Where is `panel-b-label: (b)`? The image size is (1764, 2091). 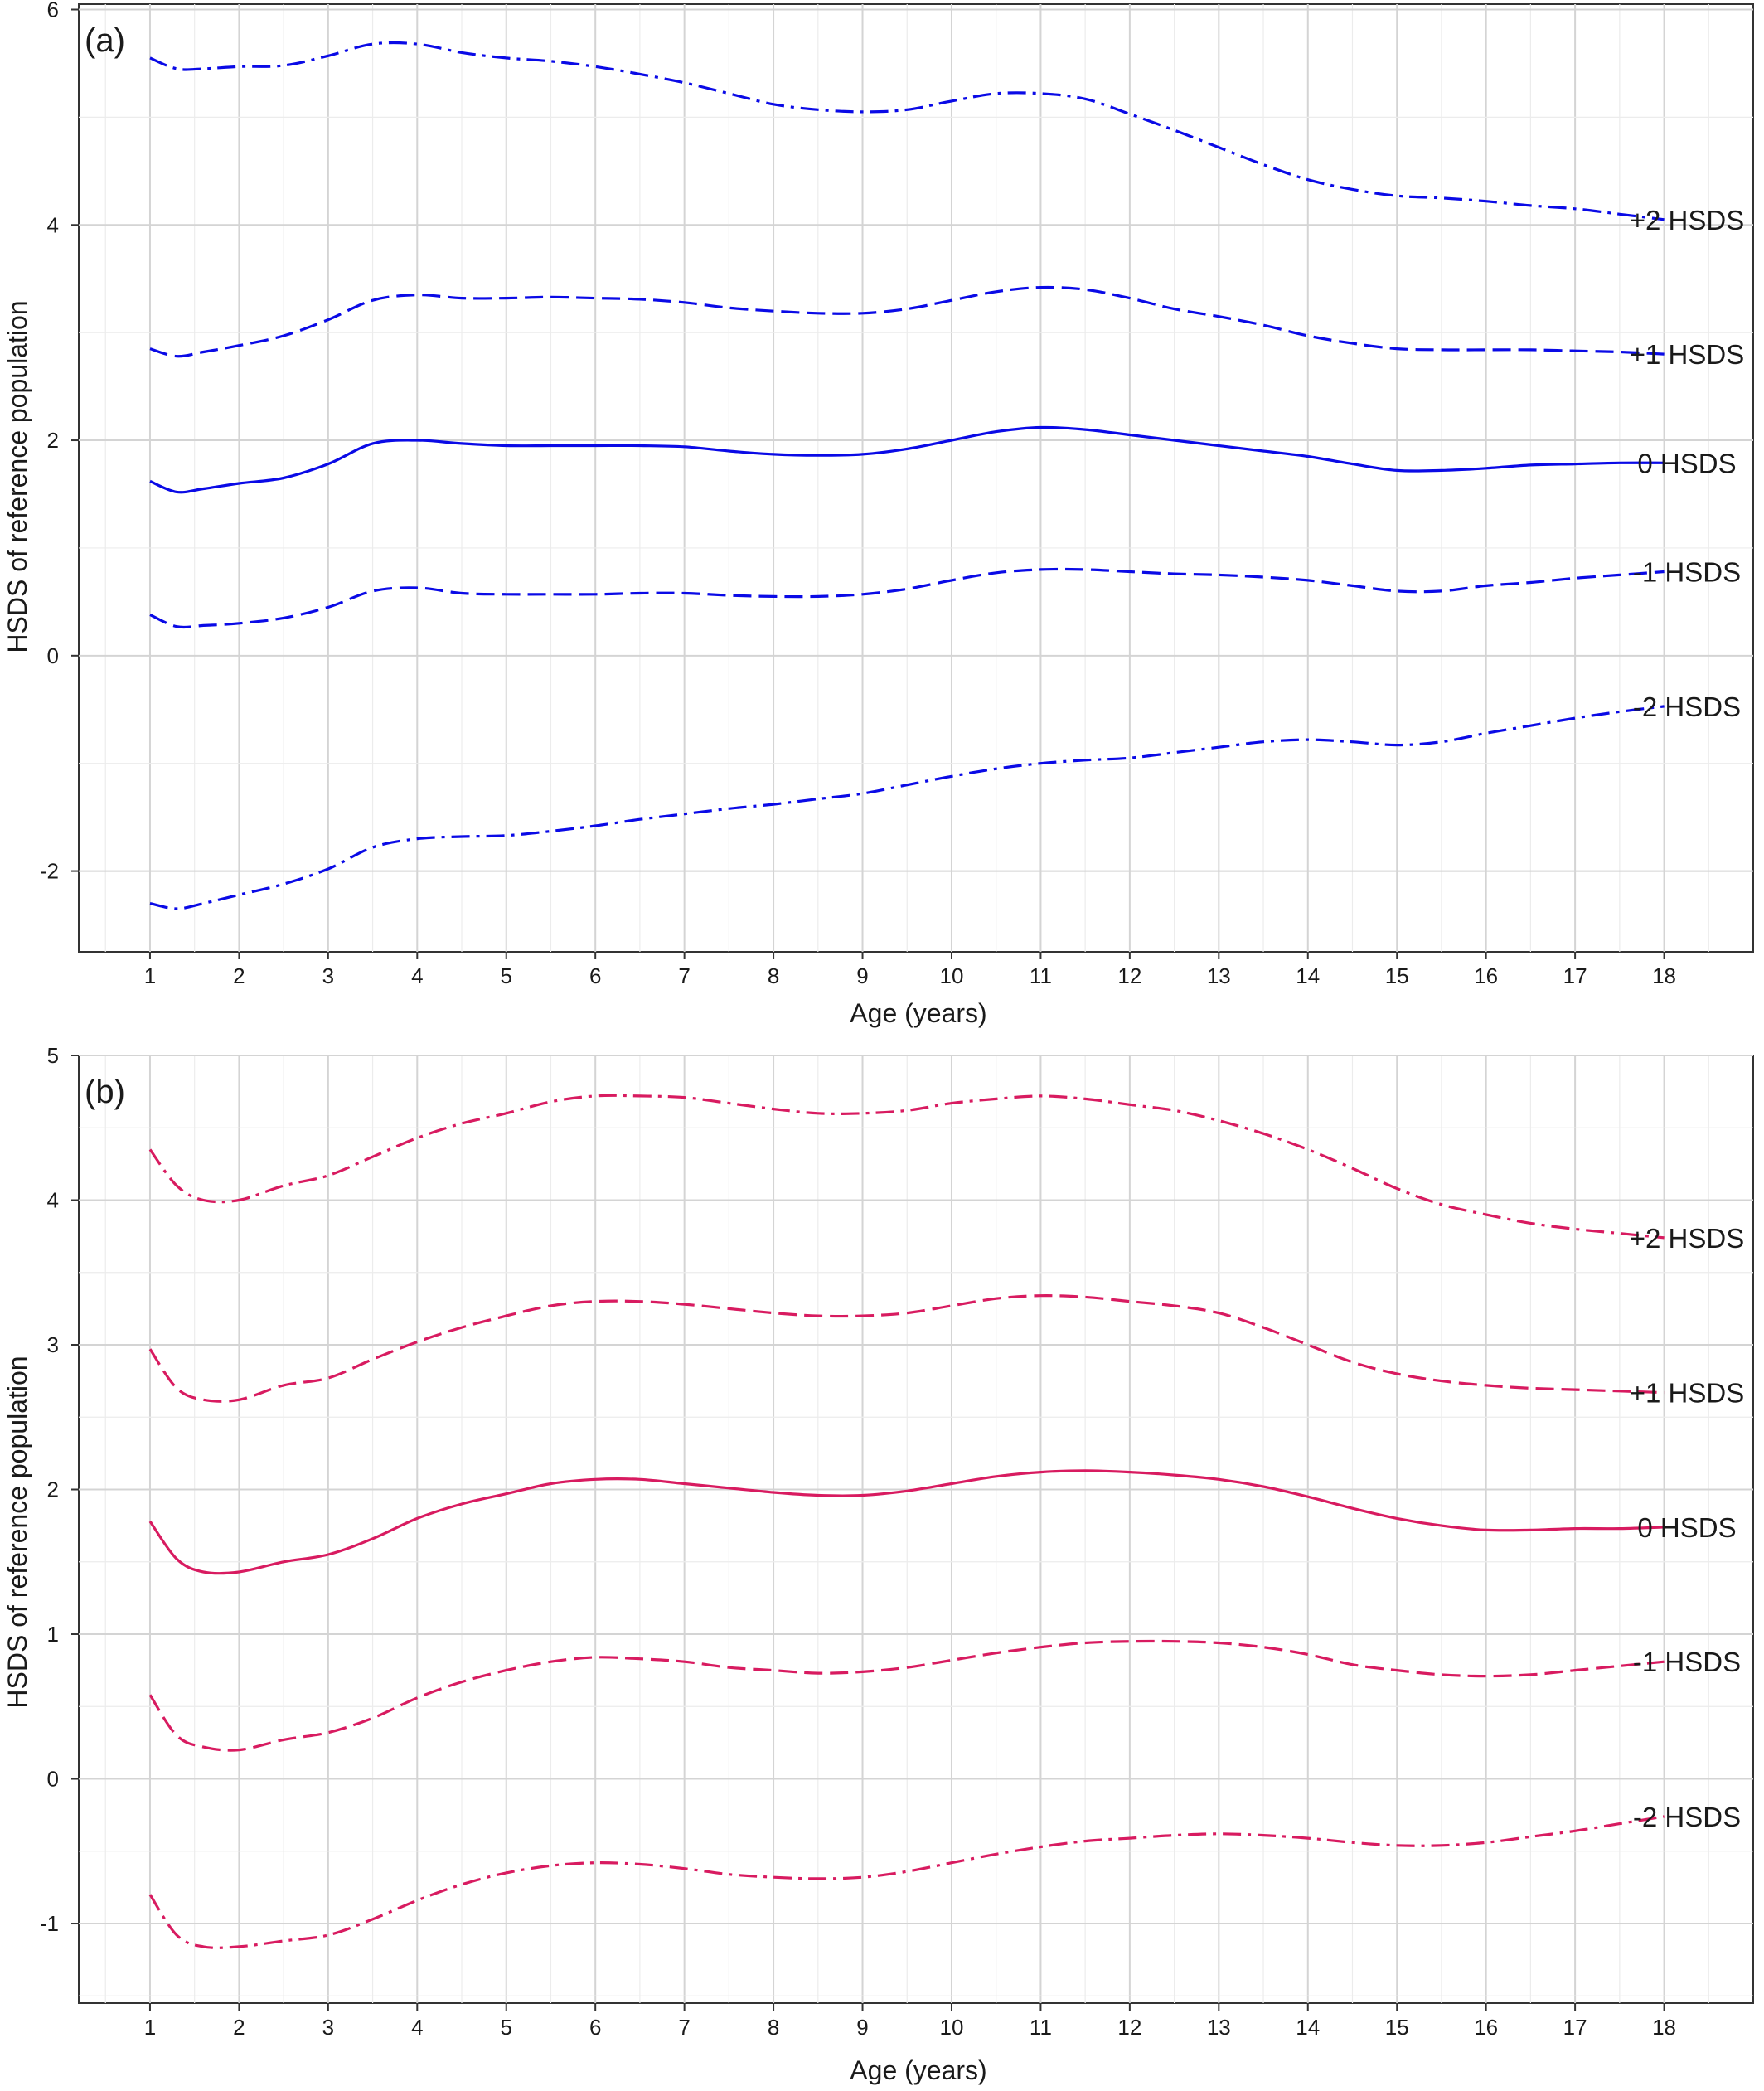
panel-b-label: (b) is located at coordinates (105, 1092).